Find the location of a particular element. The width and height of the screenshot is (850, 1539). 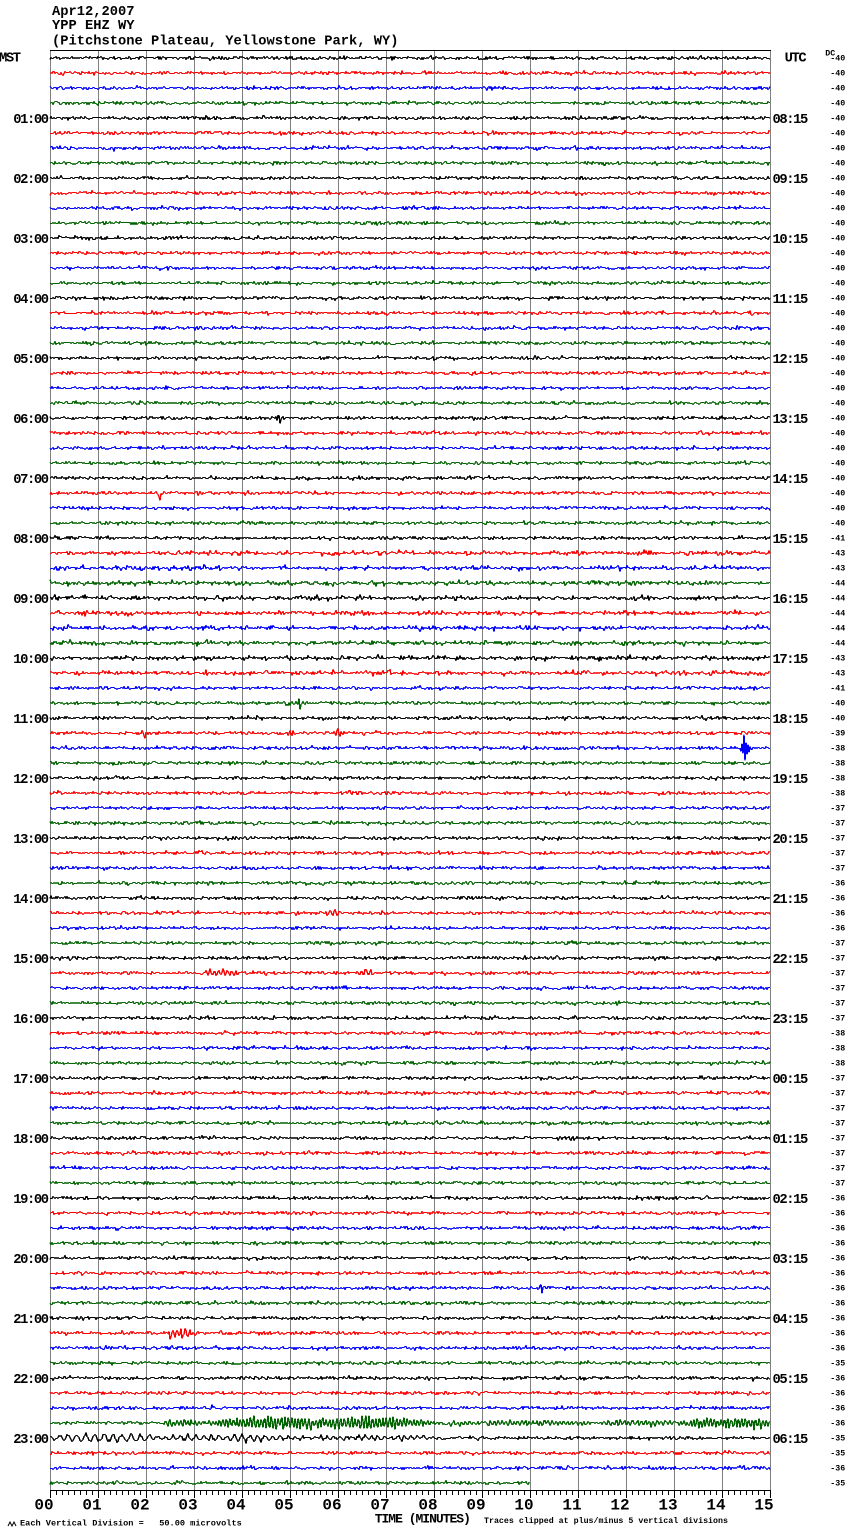

svg-text: 17:15 is located at coordinates (791, 660).